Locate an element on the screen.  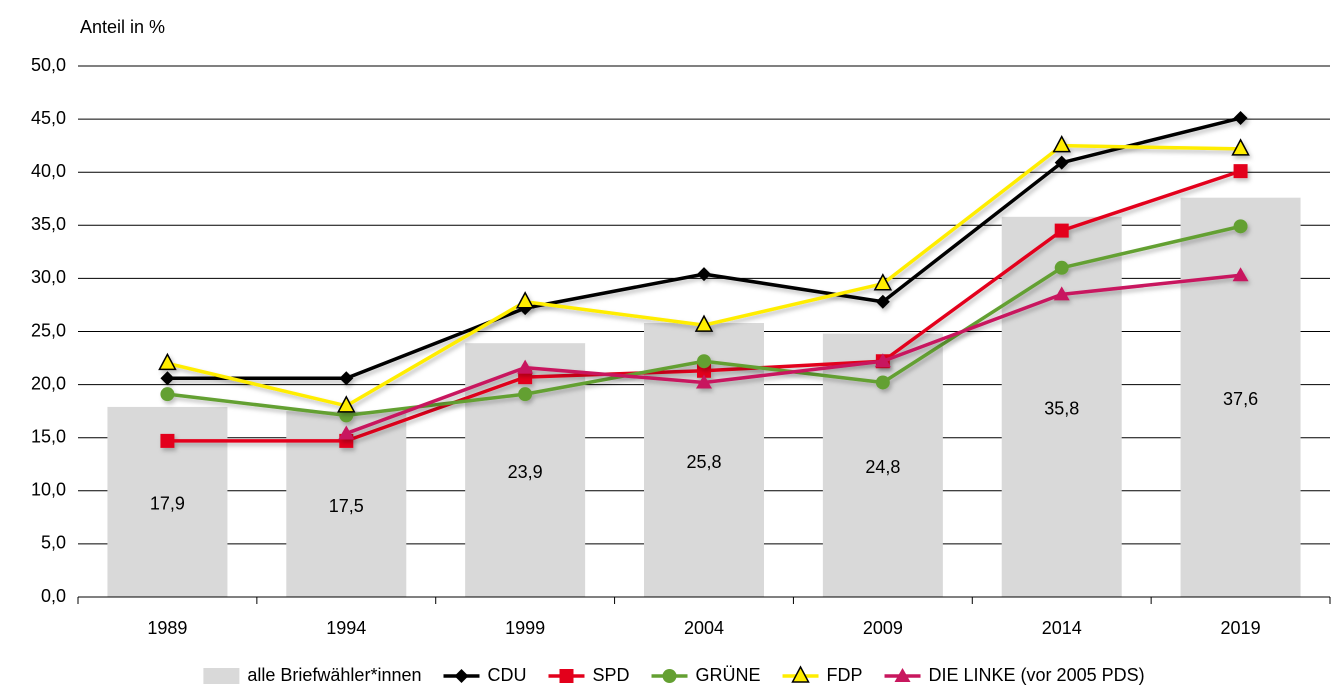
legend-item: DIE LINKE (vor 2005 PDS) is located at coordinates (1014, 675).